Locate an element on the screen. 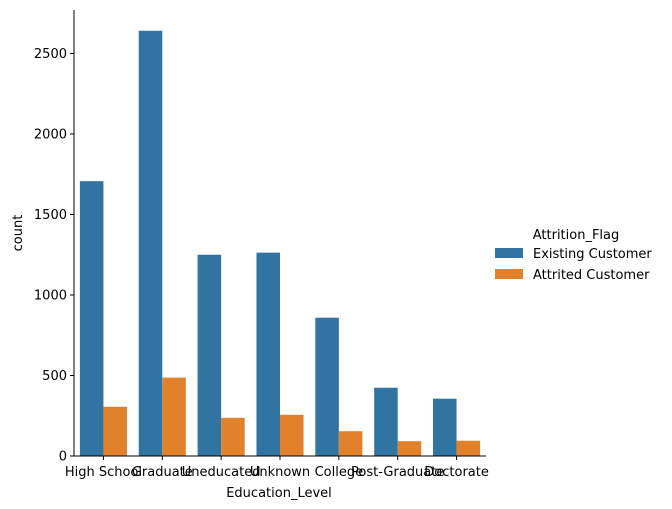 This screenshot has width=672, height=509. x-tick-label: Uneducated is located at coordinates (221, 472).